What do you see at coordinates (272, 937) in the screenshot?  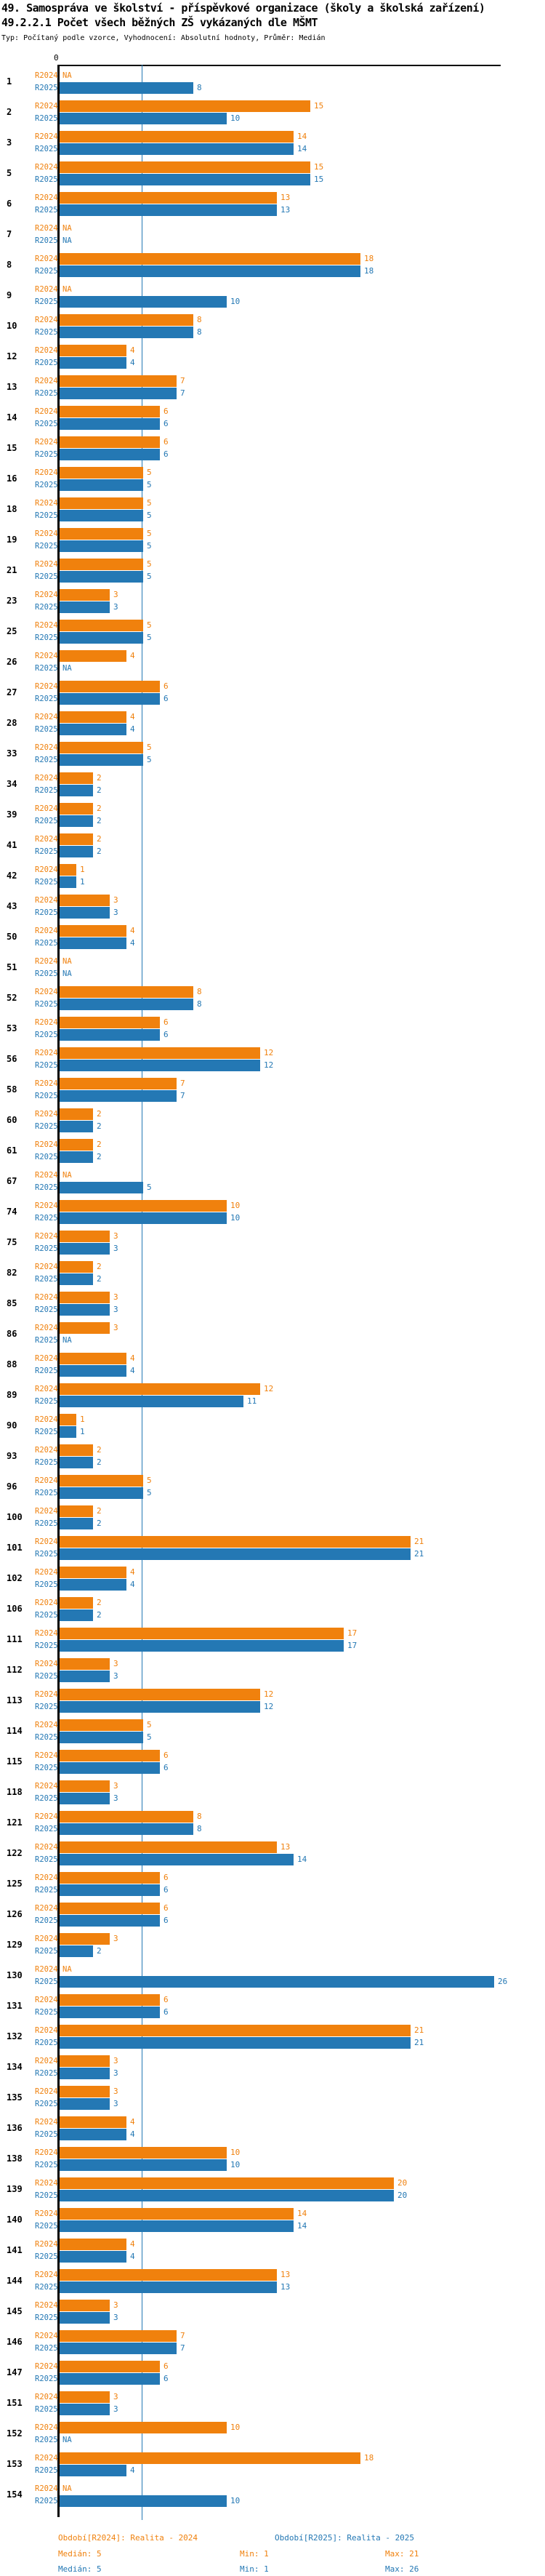 I see `chart-row: 50 R2024 4 R2025 4` at bounding box center [272, 937].